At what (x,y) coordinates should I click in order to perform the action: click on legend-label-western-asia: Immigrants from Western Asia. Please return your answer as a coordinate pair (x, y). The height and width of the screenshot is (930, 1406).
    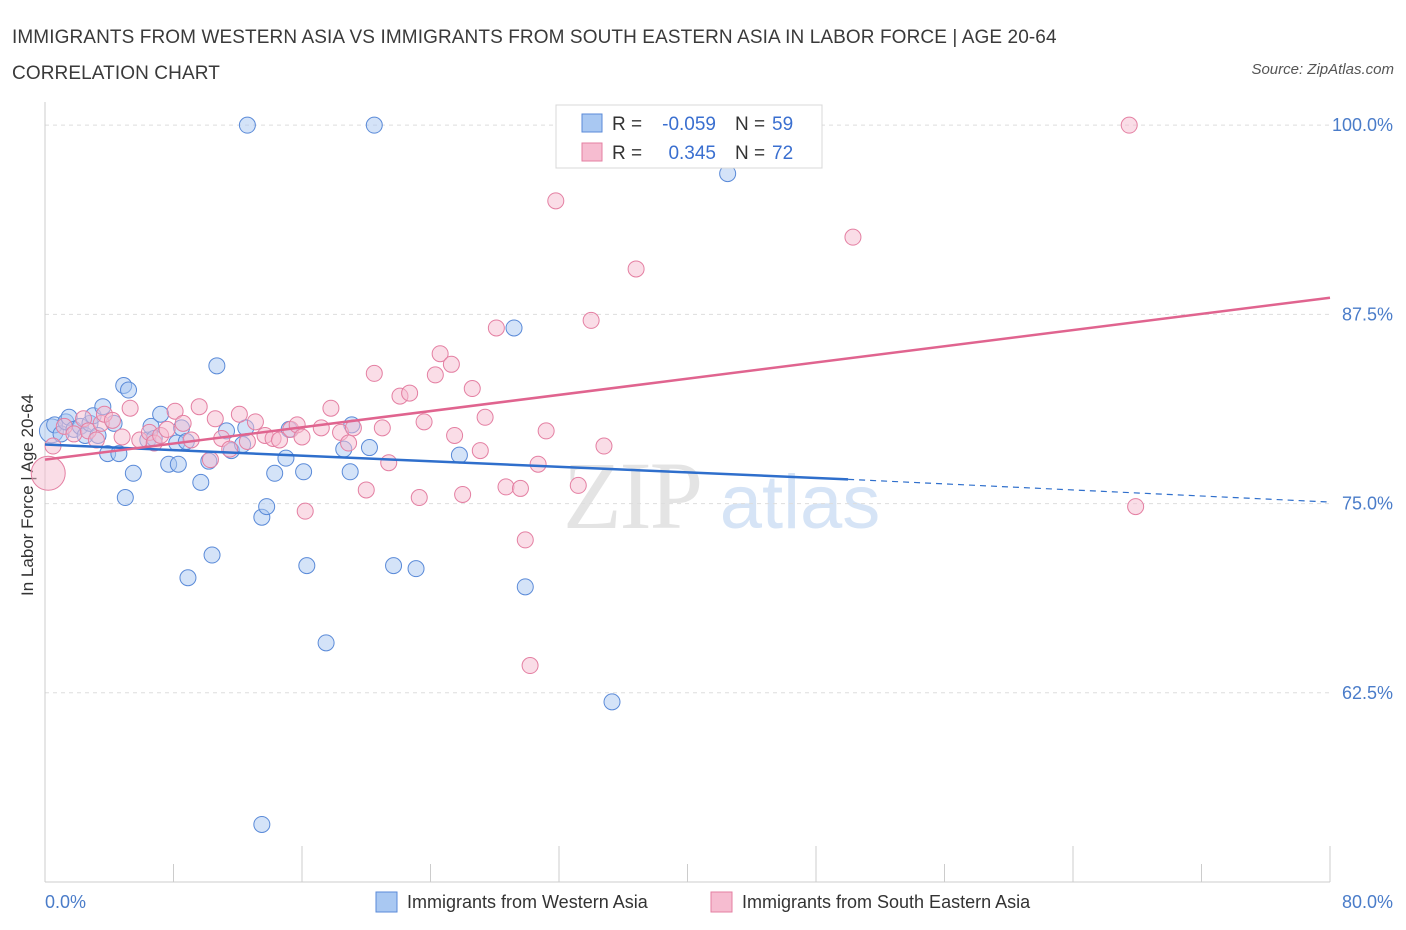
    Looking at the image, I should click on (528, 902).